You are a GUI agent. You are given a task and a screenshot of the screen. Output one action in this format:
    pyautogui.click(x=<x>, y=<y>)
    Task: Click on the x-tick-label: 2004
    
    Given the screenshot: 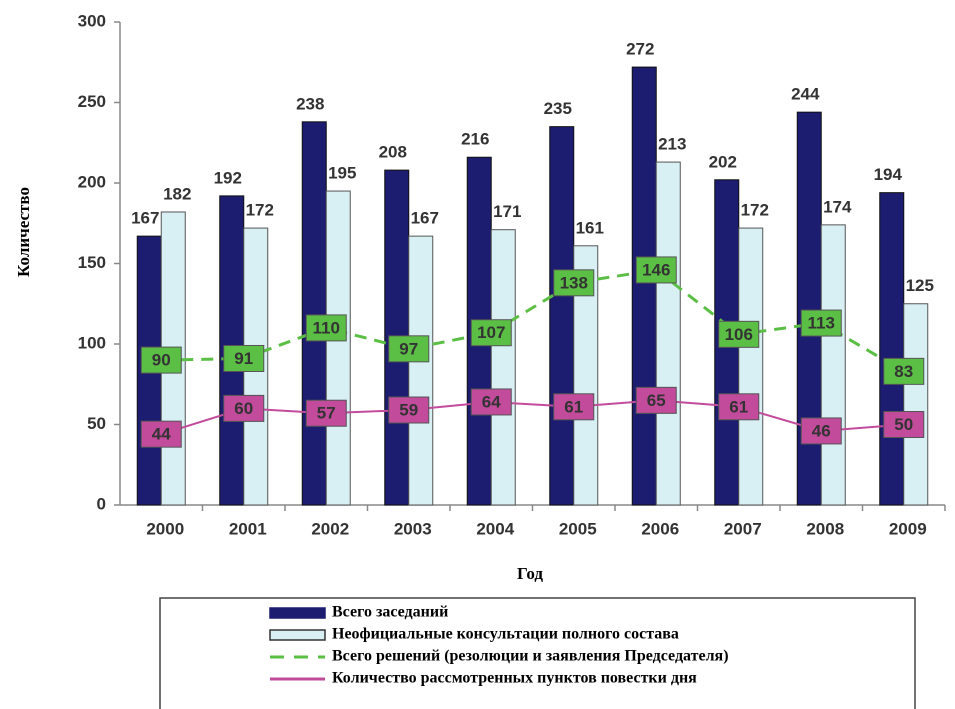 What is the action you would take?
    pyautogui.click(x=495, y=528)
    